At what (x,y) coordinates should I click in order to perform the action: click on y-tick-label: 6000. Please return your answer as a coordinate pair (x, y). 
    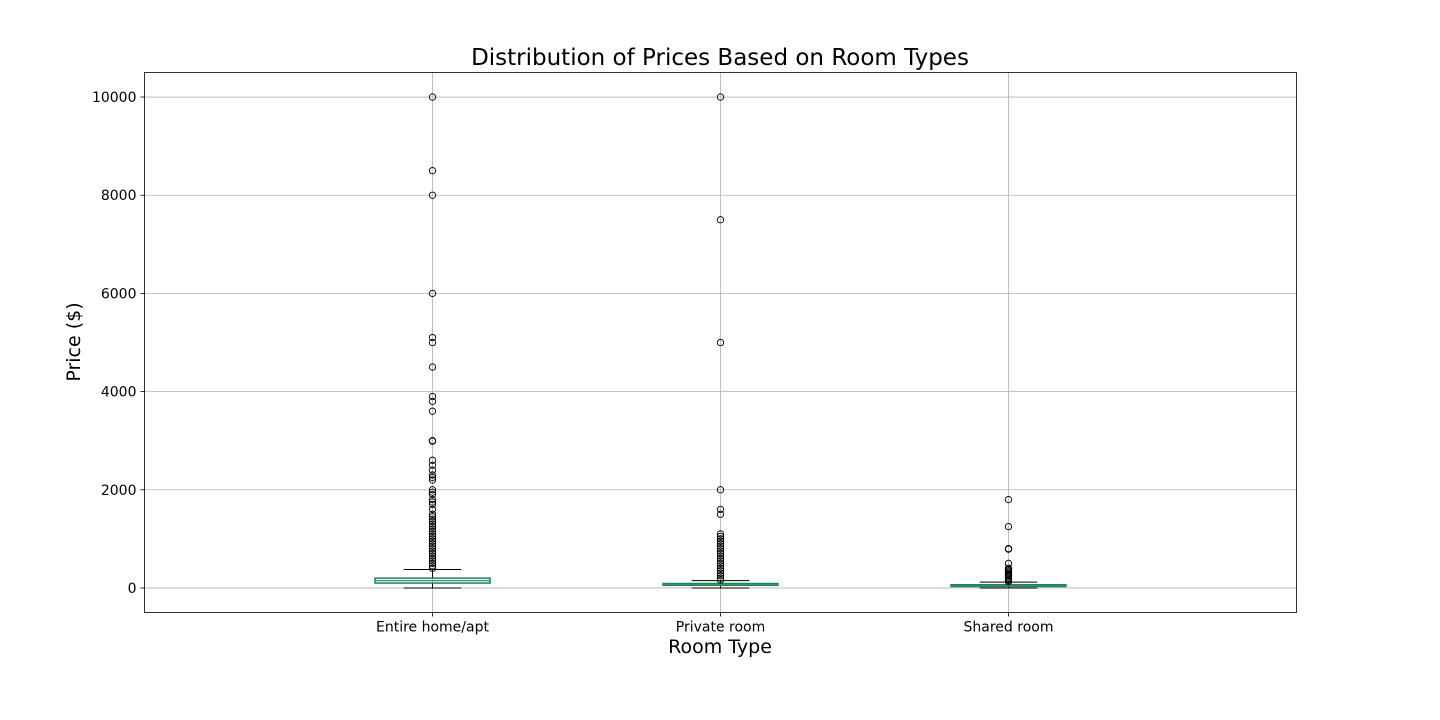
    Looking at the image, I should click on (119, 294).